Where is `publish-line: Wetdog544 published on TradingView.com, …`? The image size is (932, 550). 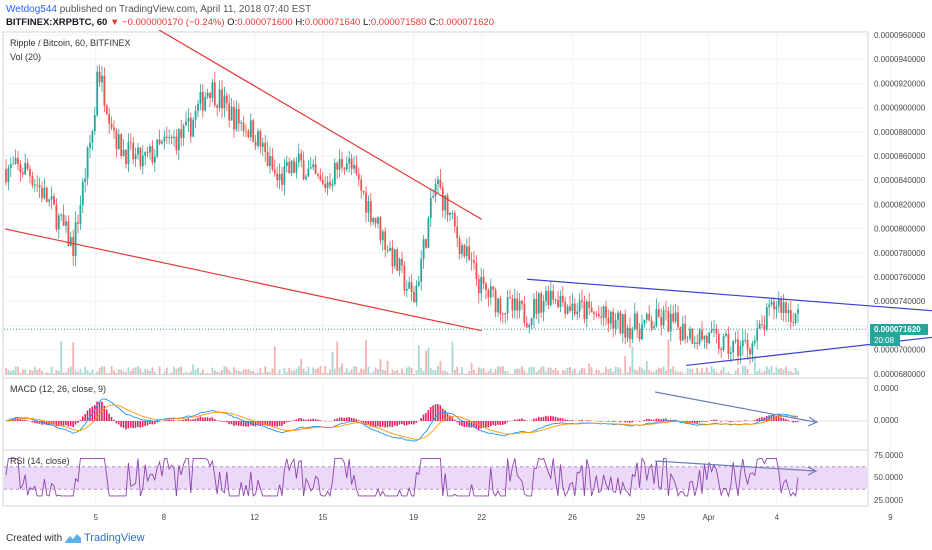 publish-line: Wetdog544 published on TradingView.com, … is located at coordinates (158, 9).